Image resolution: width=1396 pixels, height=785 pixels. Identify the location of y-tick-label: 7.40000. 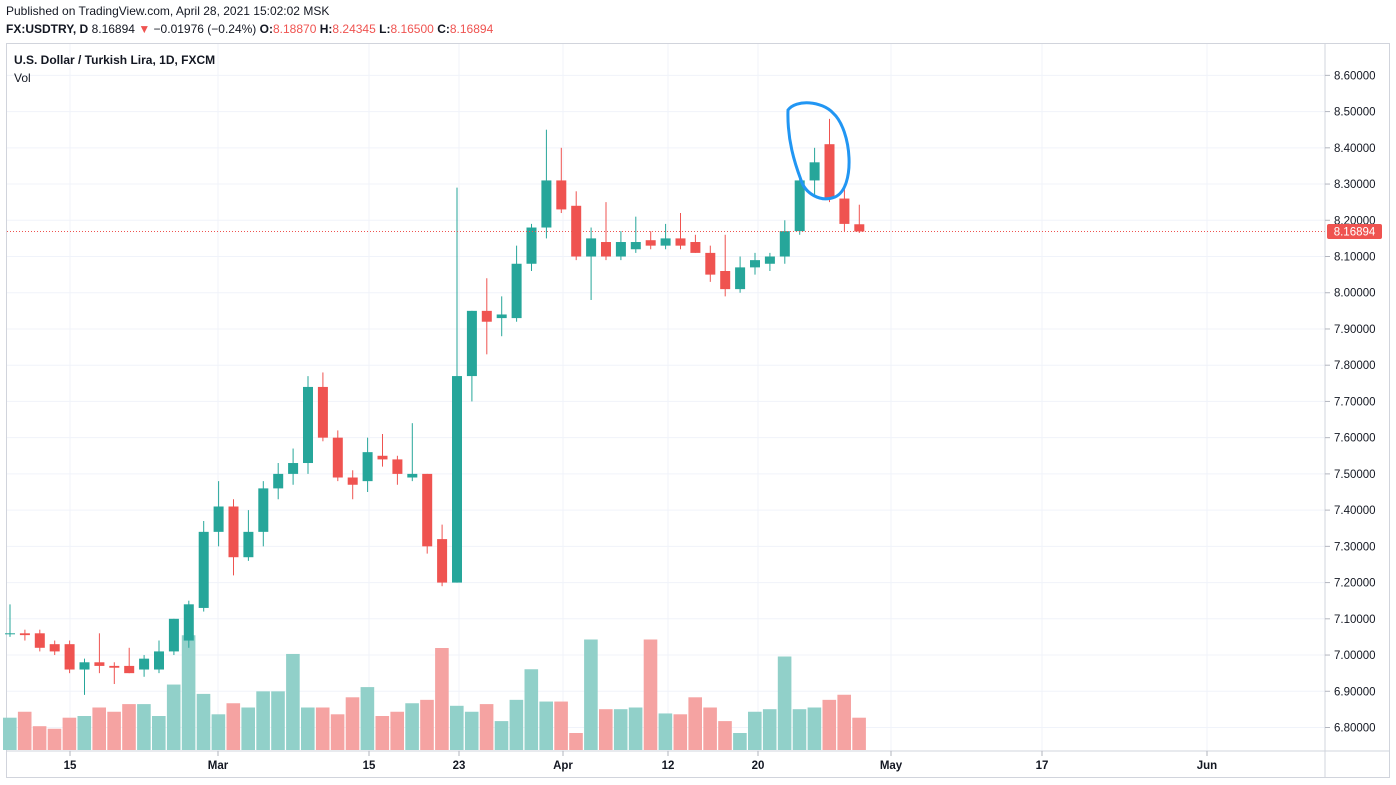
(1355, 511).